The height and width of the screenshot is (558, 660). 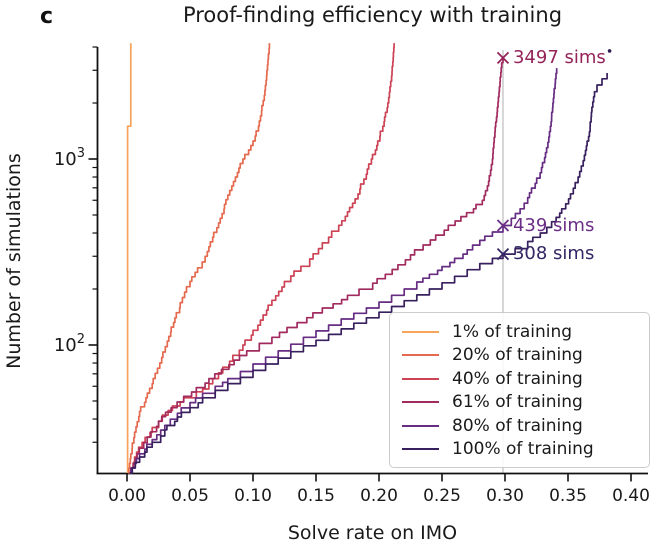 I want to click on x-tick-label: 0.05, so click(x=190, y=496).